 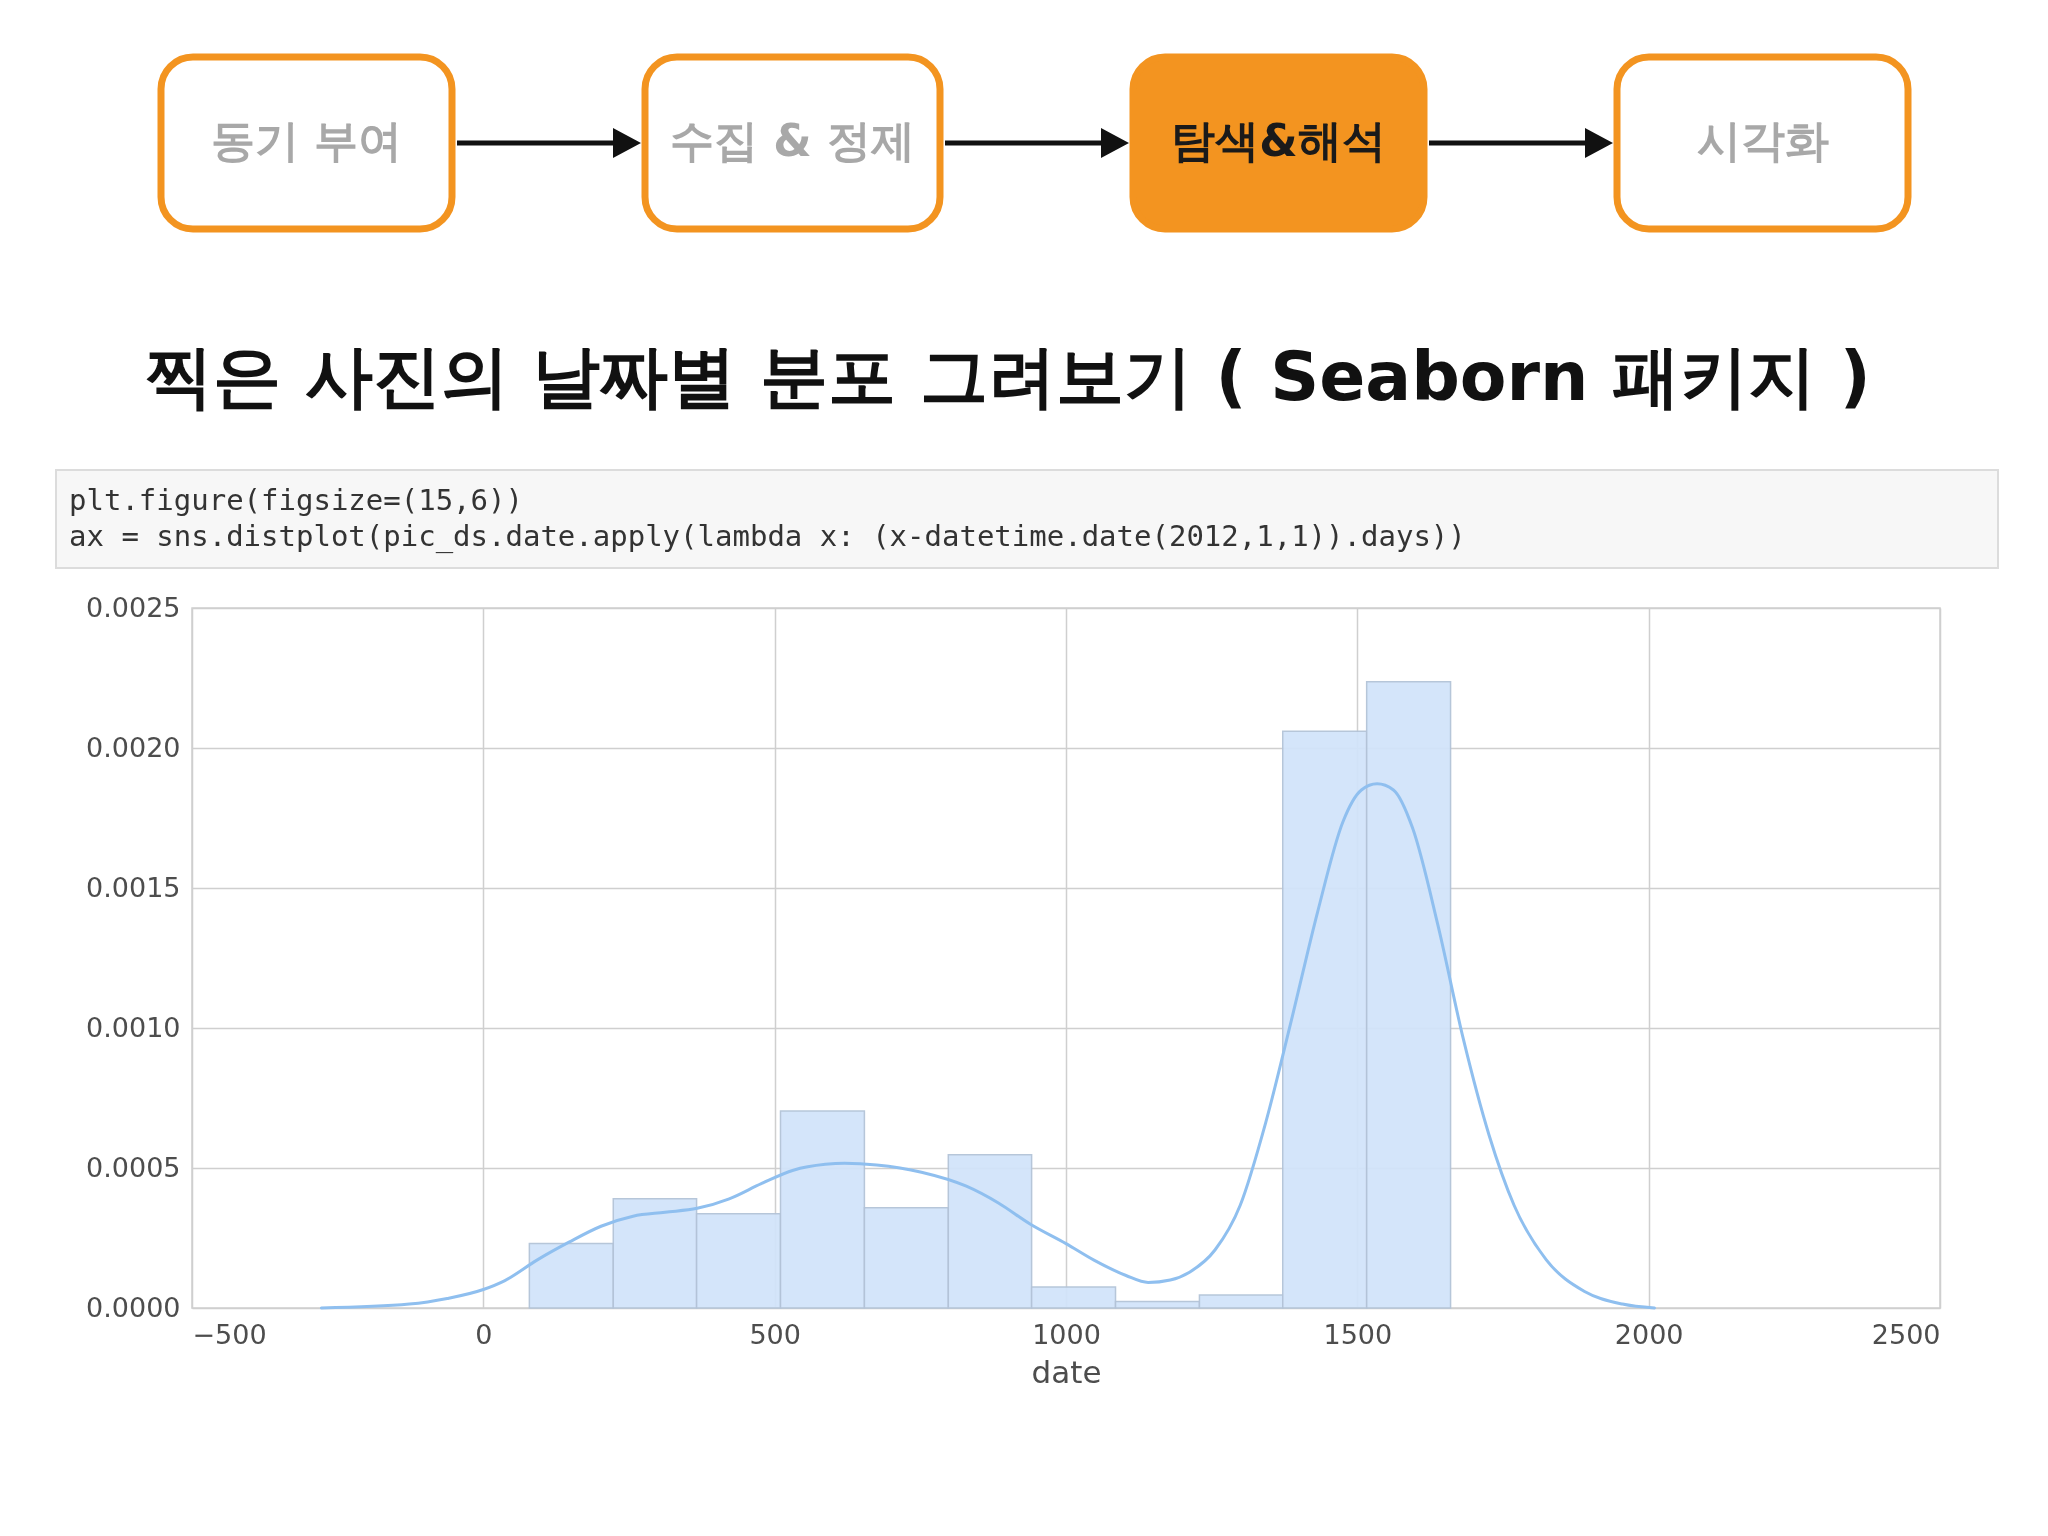 What do you see at coordinates (133, 887) in the screenshot?
I see `y-tick-label: 0.0015` at bounding box center [133, 887].